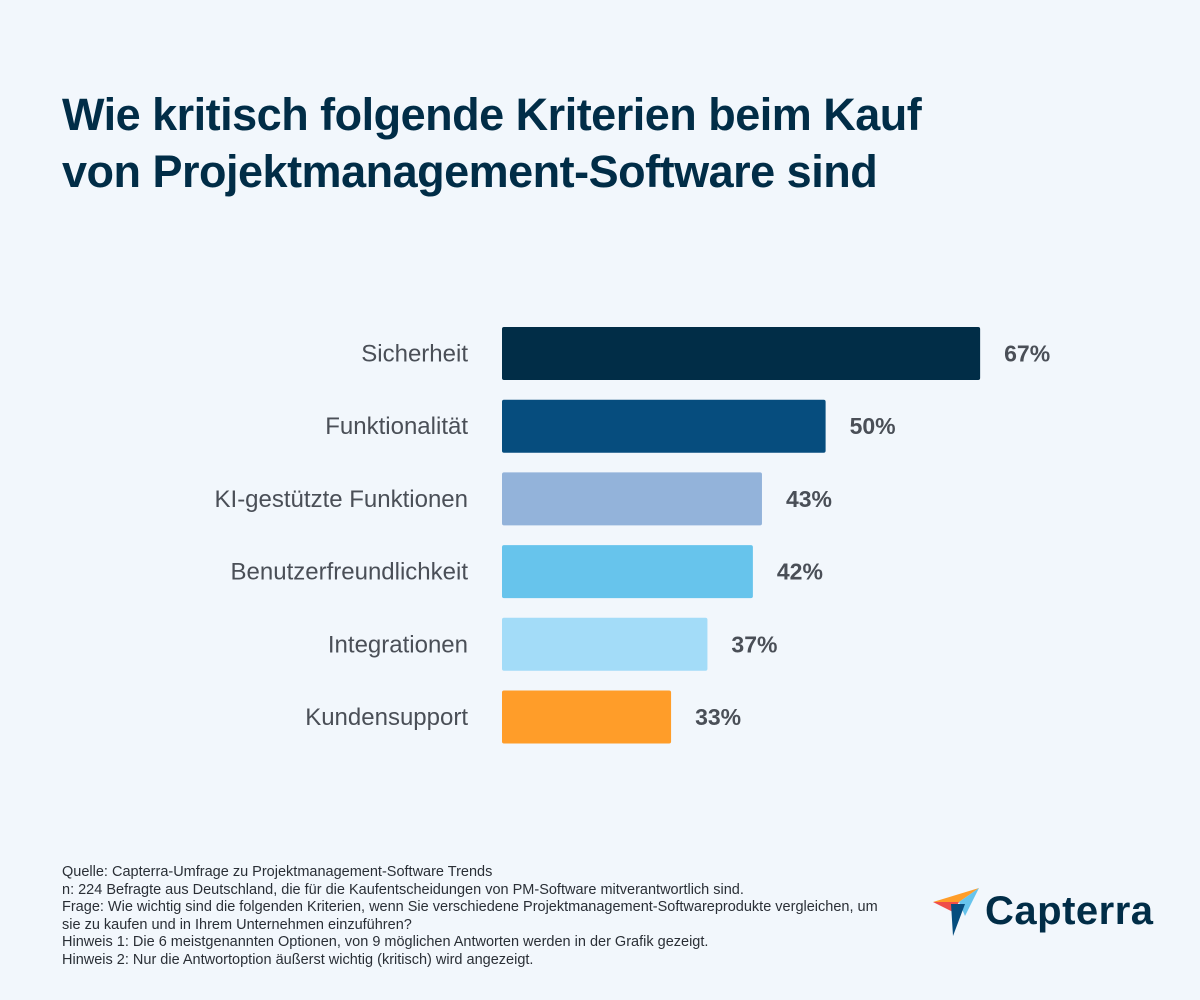 Image resolution: width=1200 pixels, height=1000 pixels. Describe the element at coordinates (956, 912) in the screenshot. I see `capterra-arrow-icon` at that location.